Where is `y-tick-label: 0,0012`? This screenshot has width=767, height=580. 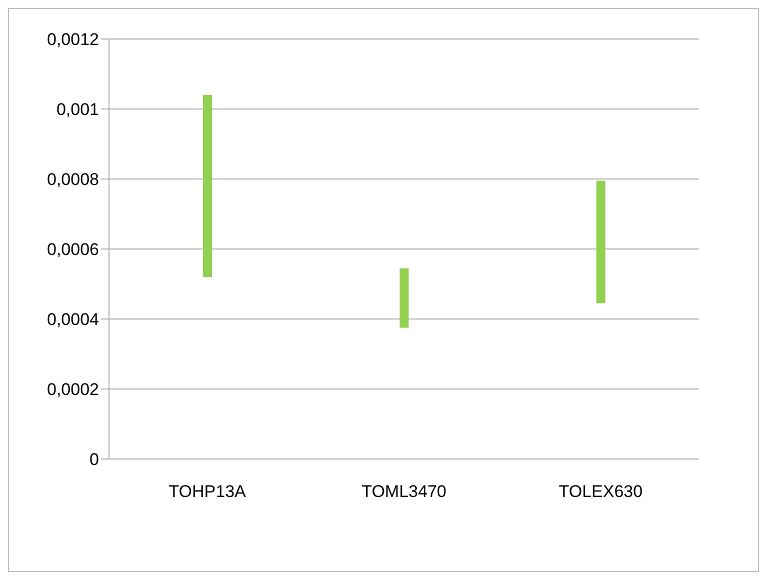
y-tick-label: 0,0012 is located at coordinates (73, 40).